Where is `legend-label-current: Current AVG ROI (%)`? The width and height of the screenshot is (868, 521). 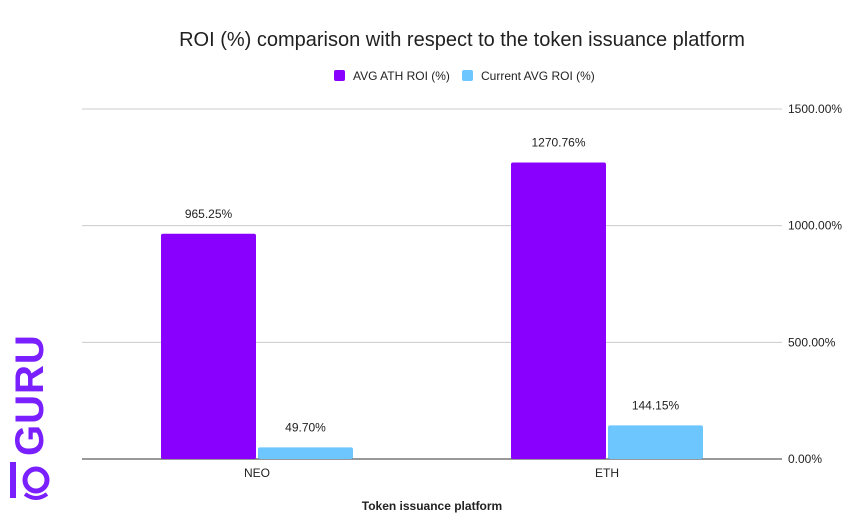 legend-label-current: Current AVG ROI (%) is located at coordinates (538, 76).